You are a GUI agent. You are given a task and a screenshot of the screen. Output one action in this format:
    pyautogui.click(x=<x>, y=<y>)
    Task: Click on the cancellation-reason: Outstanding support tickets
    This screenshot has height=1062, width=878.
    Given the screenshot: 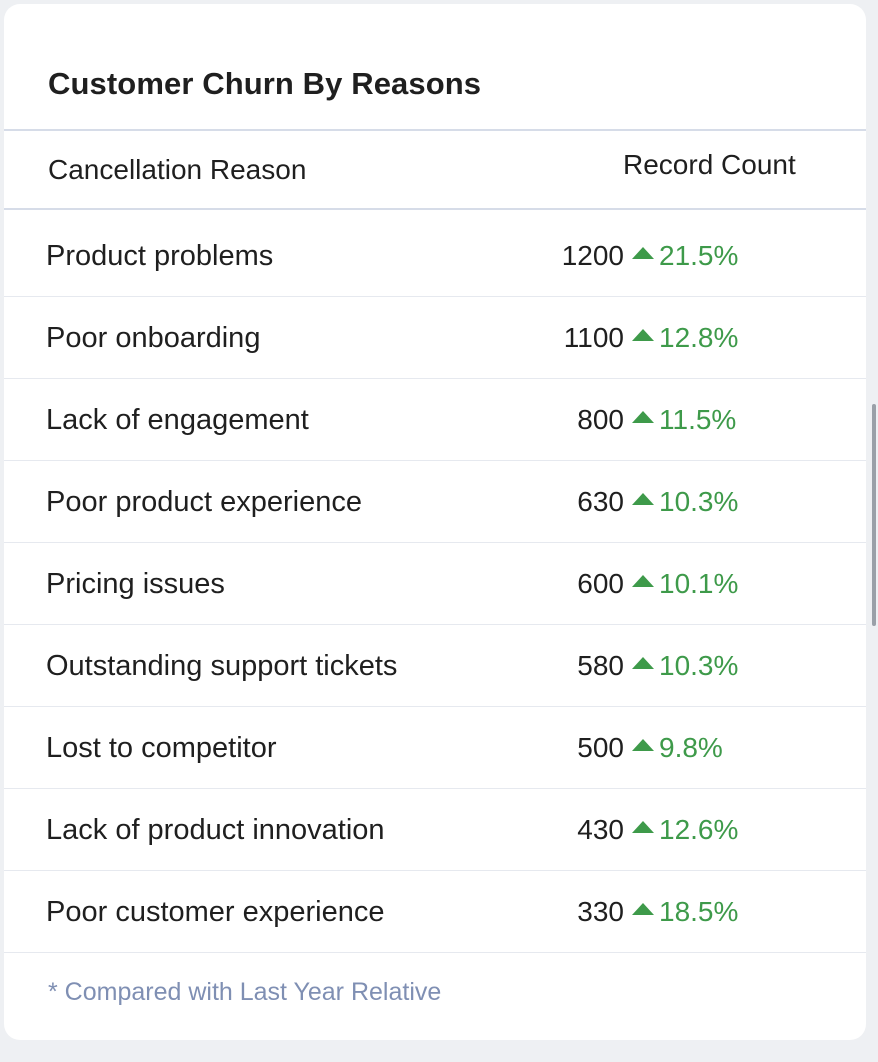 What is the action you would take?
    pyautogui.click(x=222, y=666)
    